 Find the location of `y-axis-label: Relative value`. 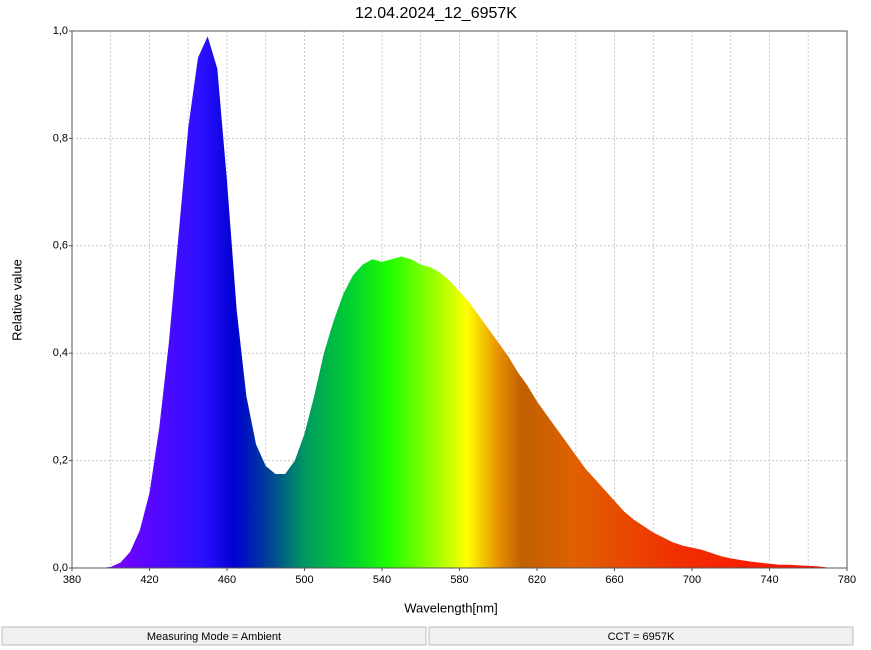

y-axis-label: Relative value is located at coordinates (16, 300).